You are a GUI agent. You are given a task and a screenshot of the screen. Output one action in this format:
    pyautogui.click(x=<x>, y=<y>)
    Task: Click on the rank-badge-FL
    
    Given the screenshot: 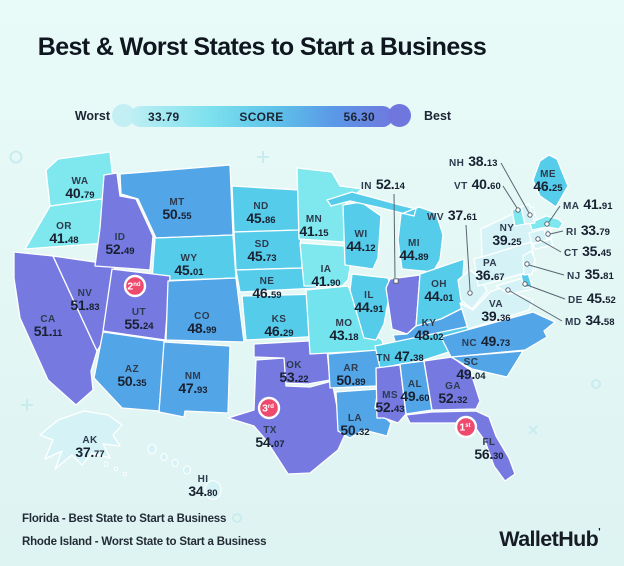 What is the action you would take?
    pyautogui.click(x=466, y=427)
    